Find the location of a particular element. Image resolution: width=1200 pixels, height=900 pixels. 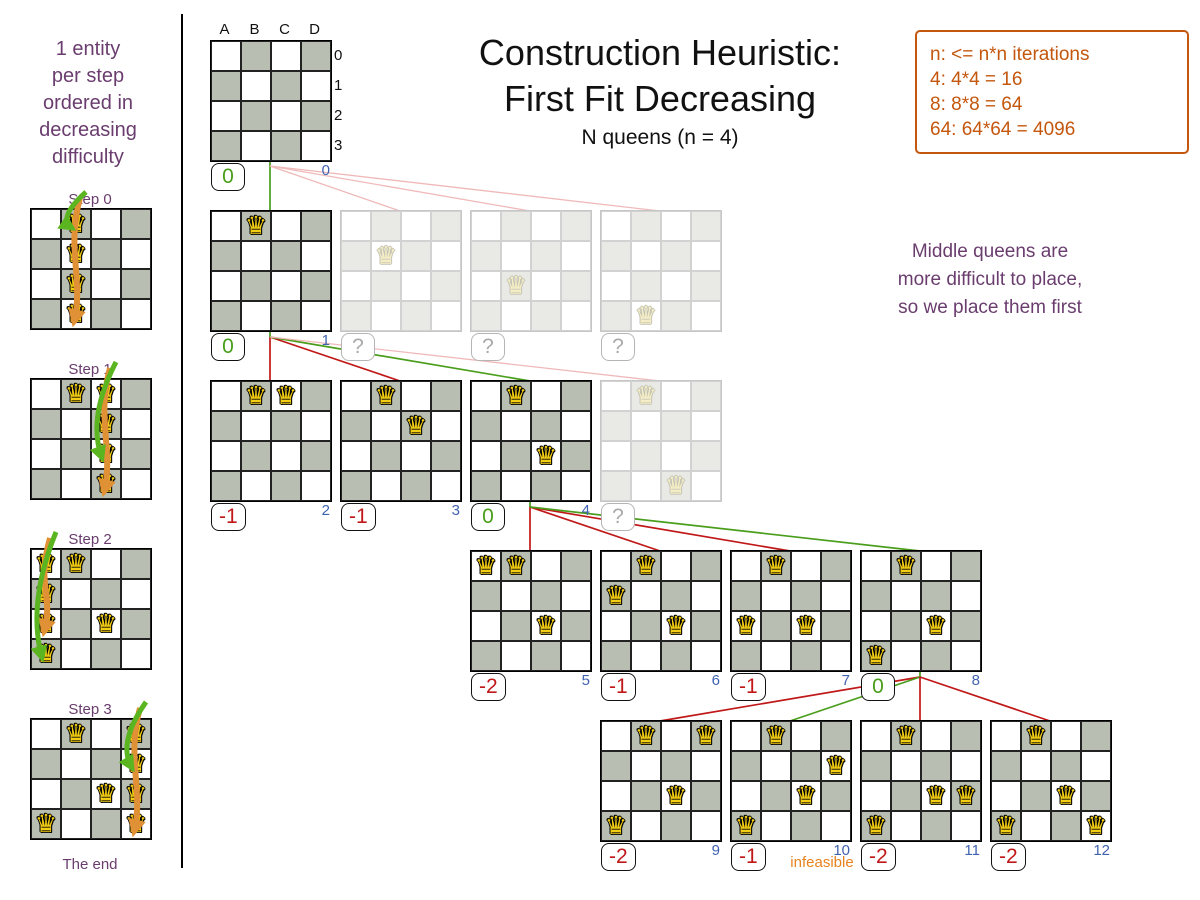

step-label-0: Step 0 is located at coordinates (90, 199).